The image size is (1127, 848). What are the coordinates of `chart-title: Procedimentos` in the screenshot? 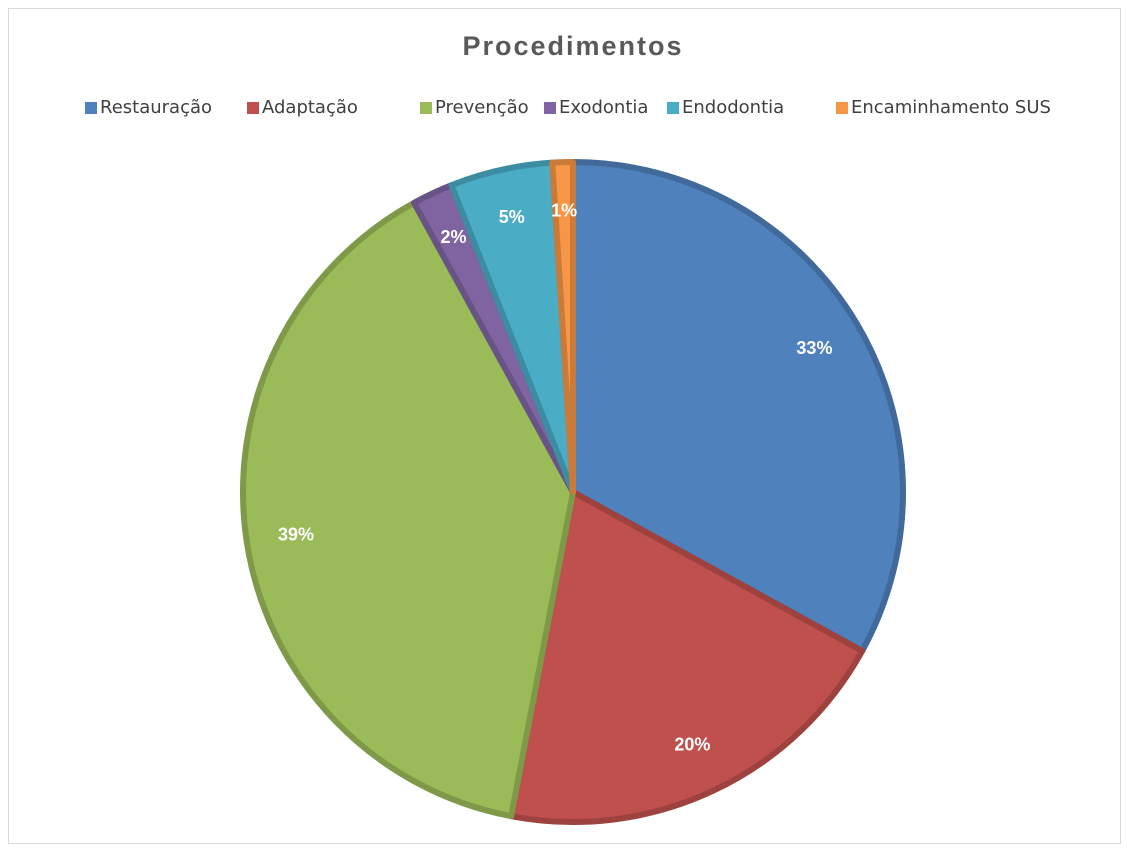 It's located at (572, 46).